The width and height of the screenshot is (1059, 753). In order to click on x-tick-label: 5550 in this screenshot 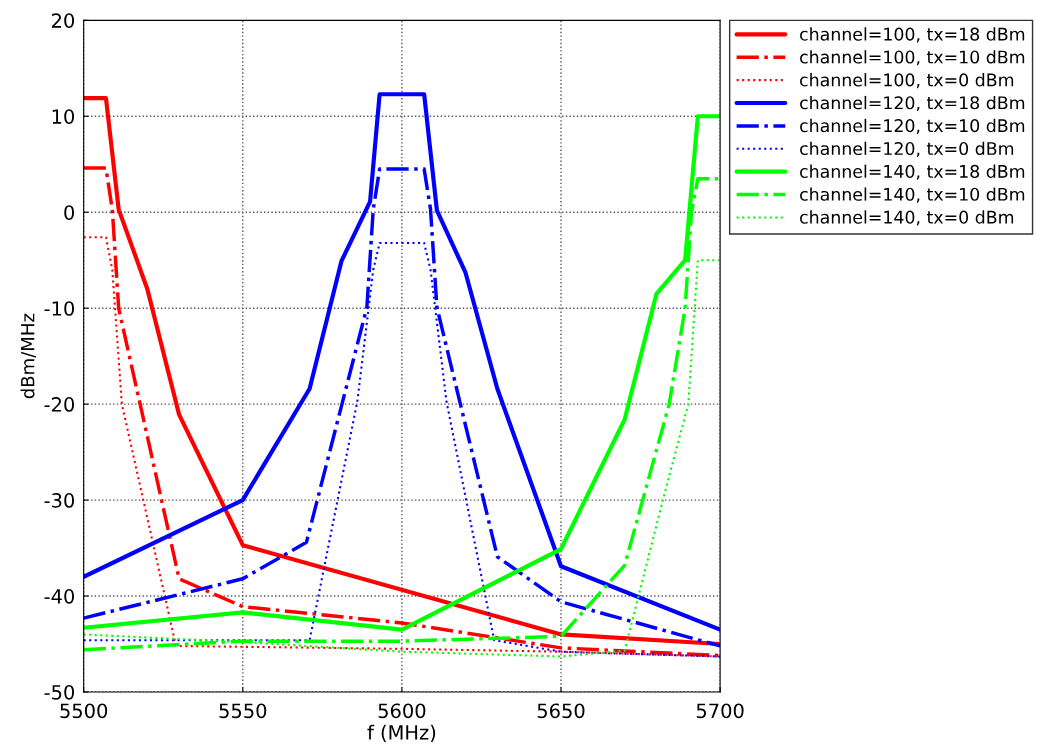, I will do `click(243, 711)`.